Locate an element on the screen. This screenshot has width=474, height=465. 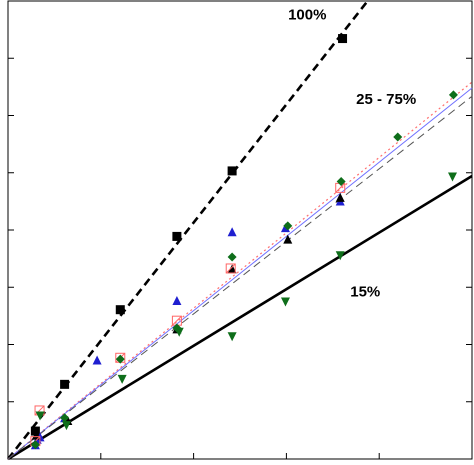
marker-square-open is located at coordinates (230, 268).